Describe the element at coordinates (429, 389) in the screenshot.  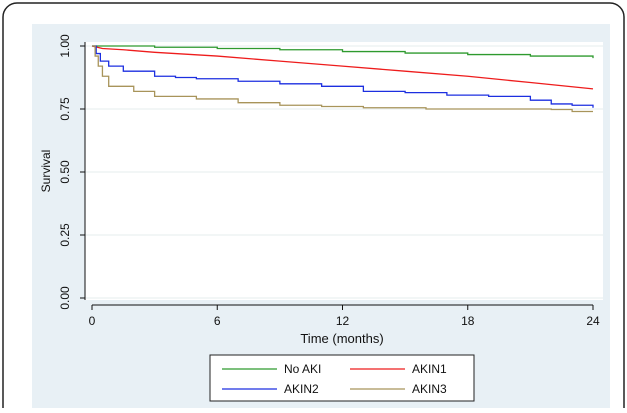
I see `legend-label-akin3: AKIN3` at that location.